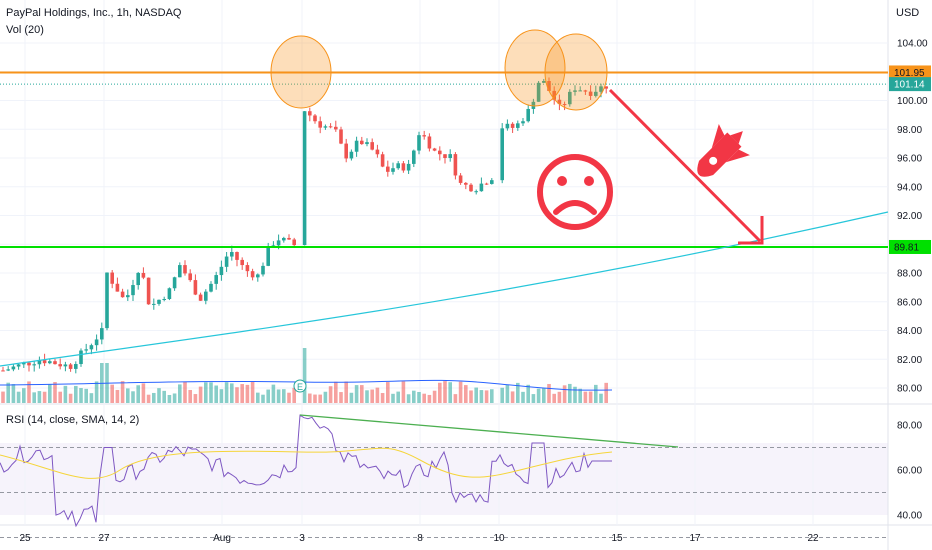 The image size is (932, 550). I want to click on arrow-shaft, so click(685, 165).